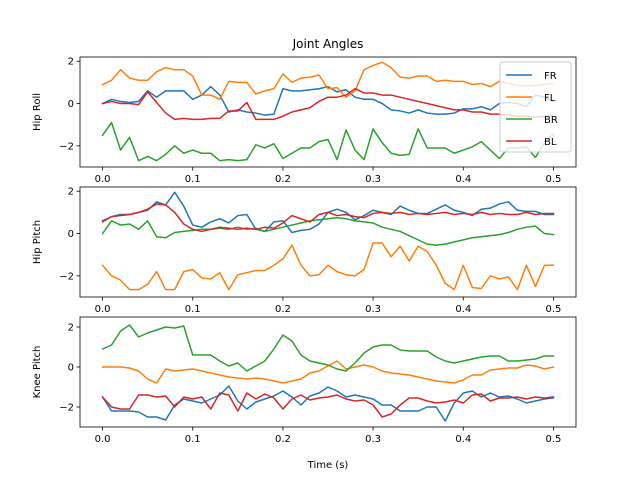 This screenshot has width=640, height=480. Describe the element at coordinates (37, 242) in the screenshot. I see `y-axis-label: Hip Pitch` at that location.